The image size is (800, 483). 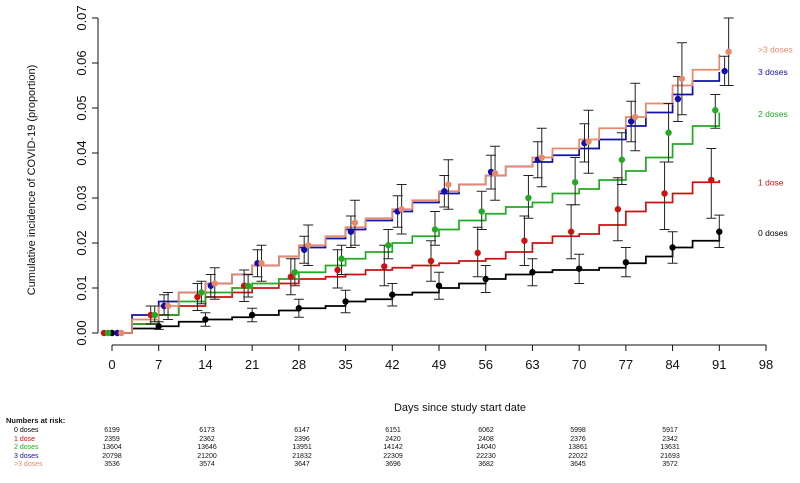 I want to click on risk-cell: 3645, so click(x=578, y=464).